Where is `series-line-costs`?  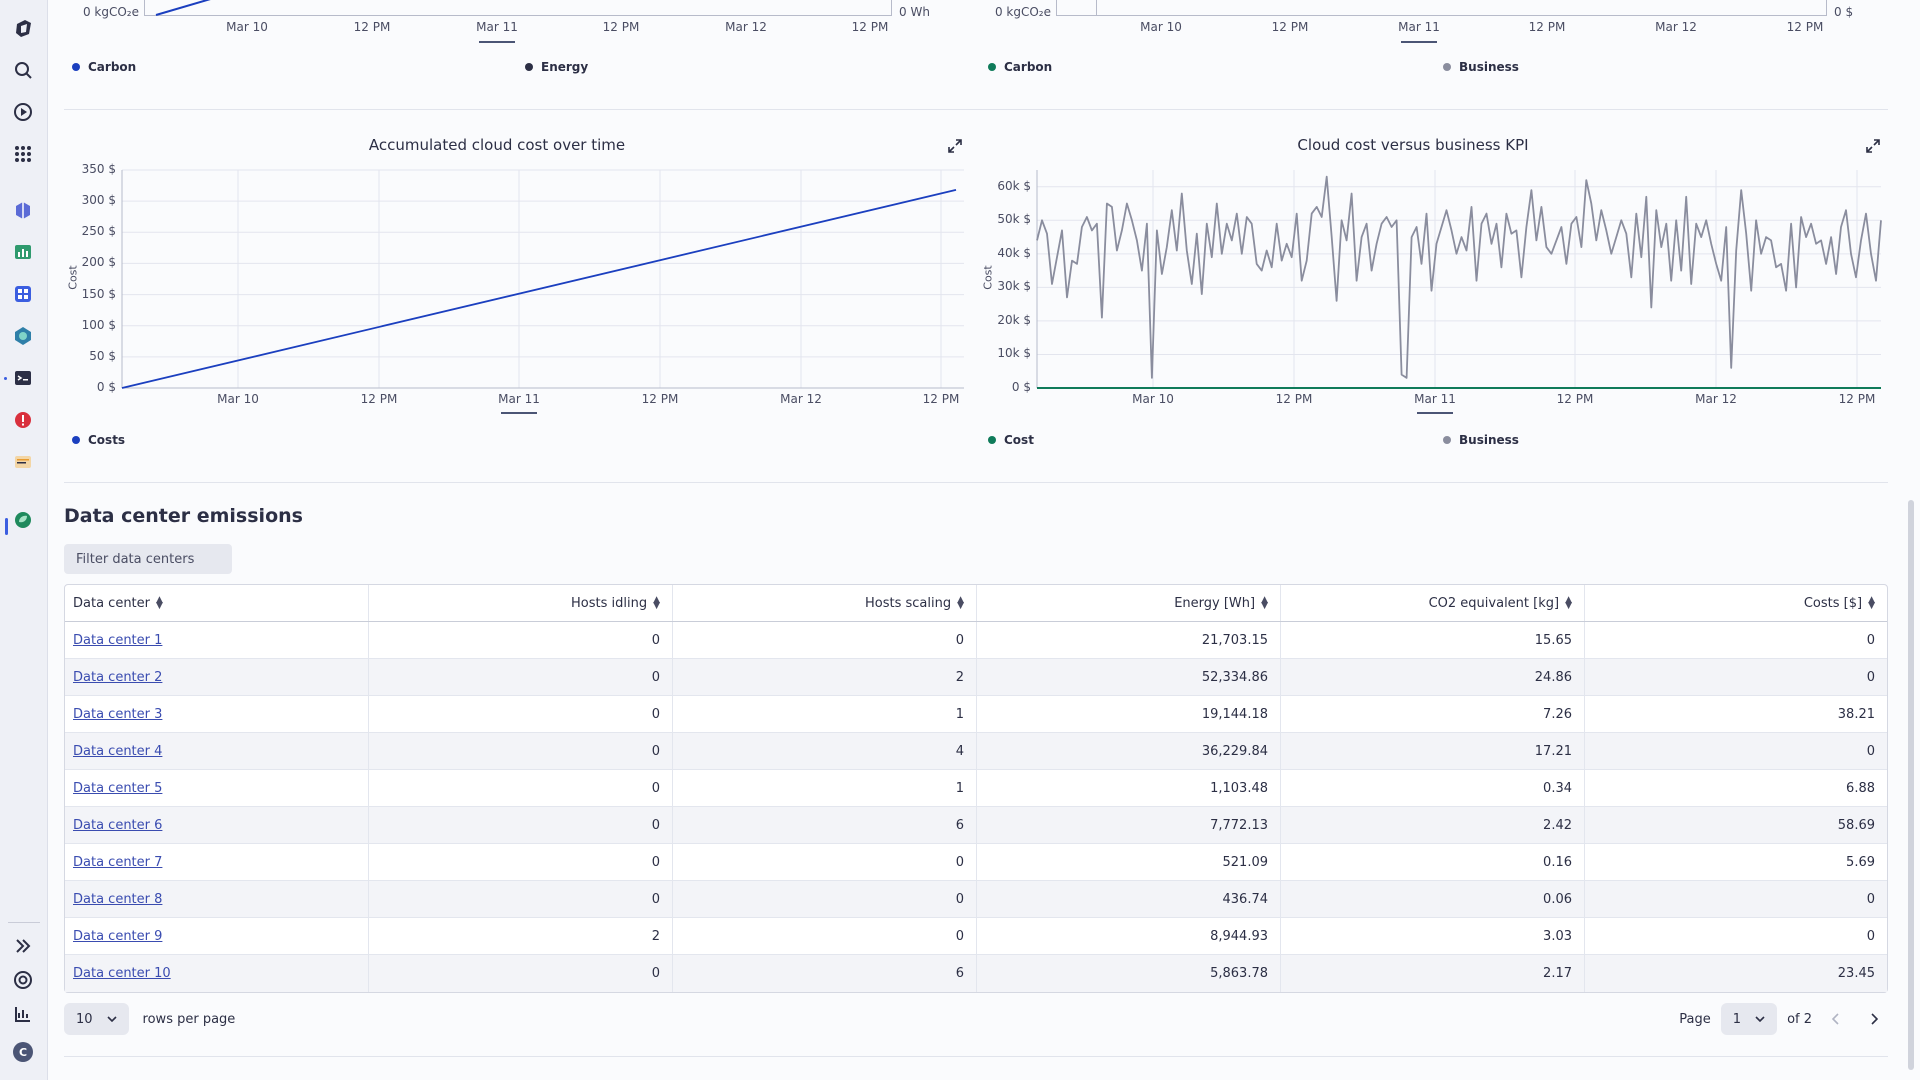 series-line-costs is located at coordinates (539, 289).